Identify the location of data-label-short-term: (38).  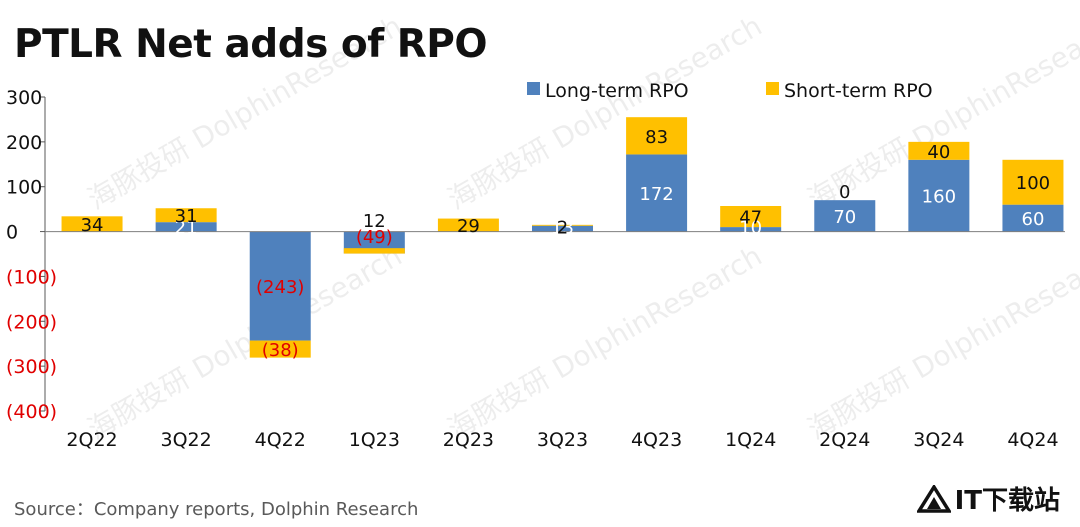
(280, 350).